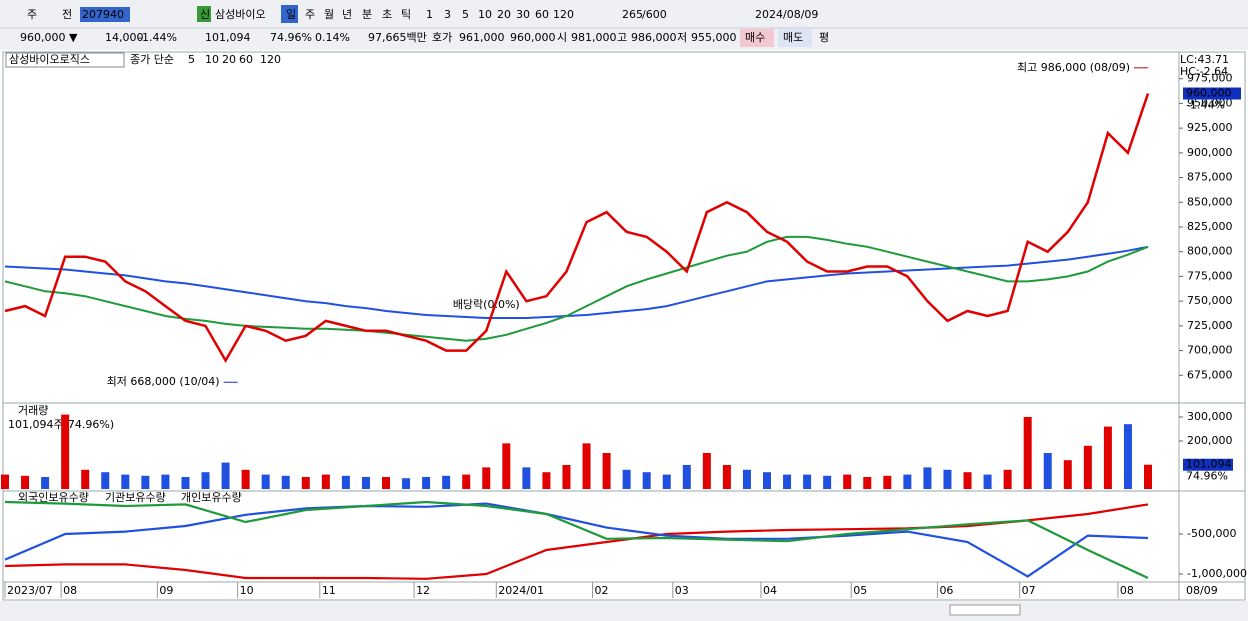 Image resolution: width=1248 pixels, height=621 pixels. I want to click on last-volume: 101,094, so click(1209, 464).